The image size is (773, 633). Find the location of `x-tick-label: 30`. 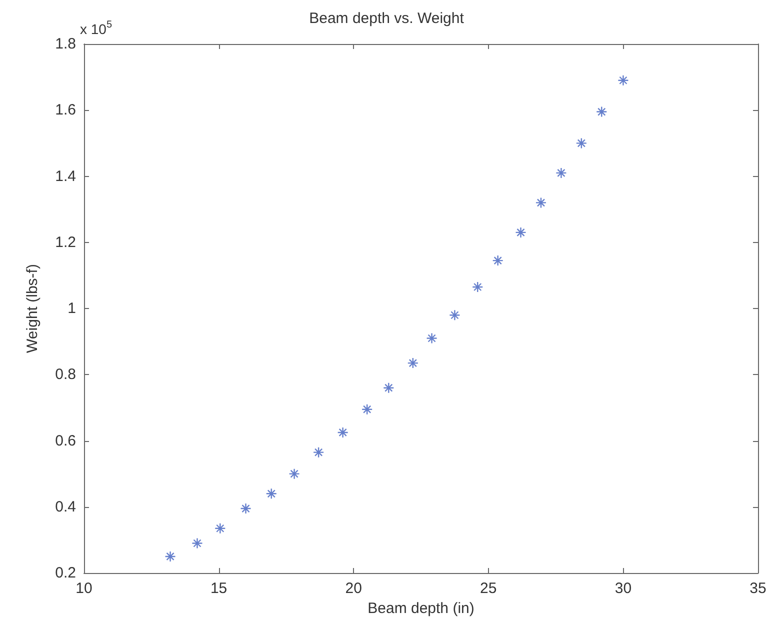

x-tick-label: 30 is located at coordinates (623, 588).